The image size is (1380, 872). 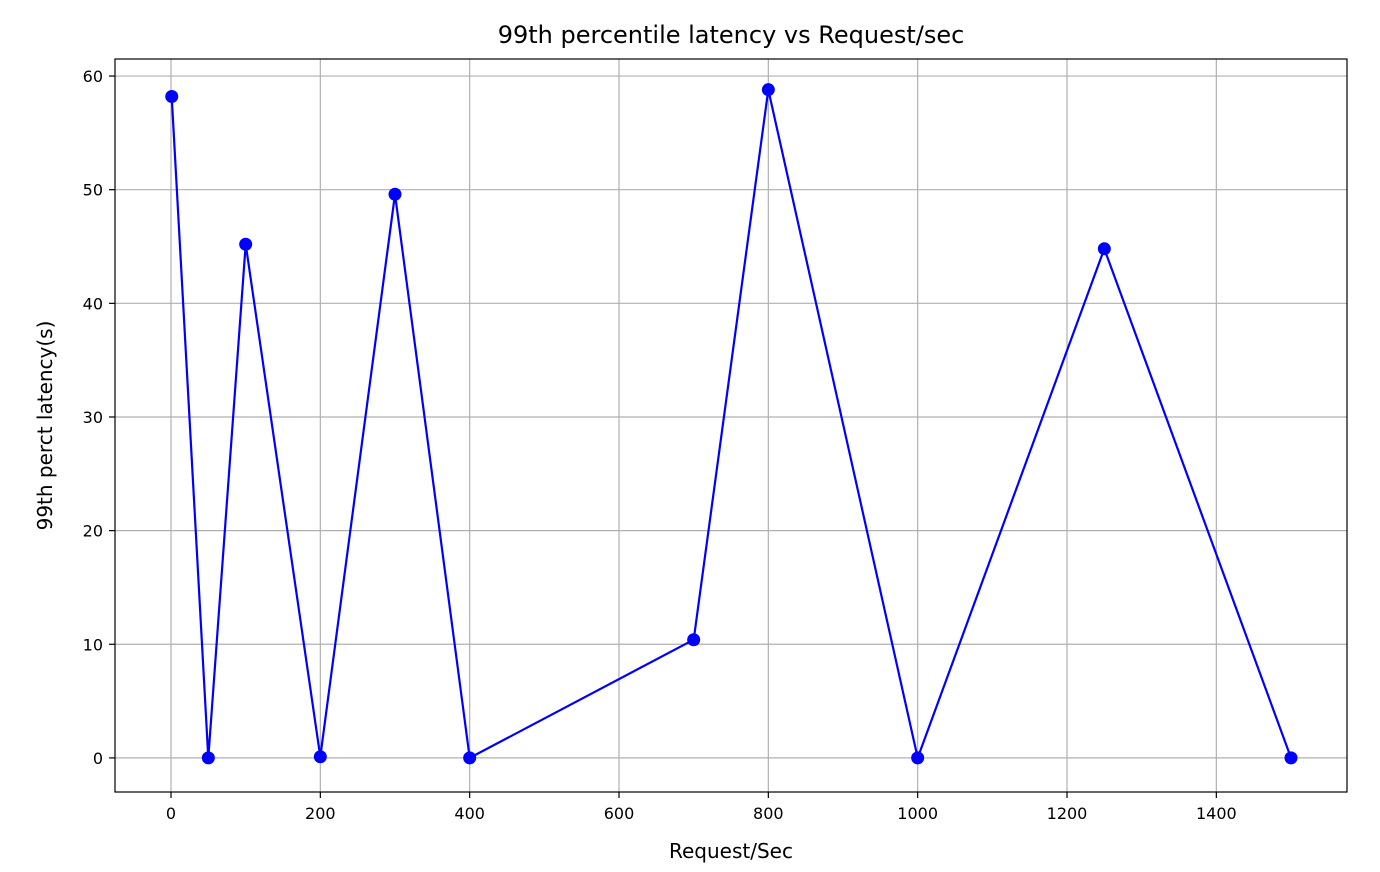 I want to click on x-tick-label: 400, so click(x=469, y=813).